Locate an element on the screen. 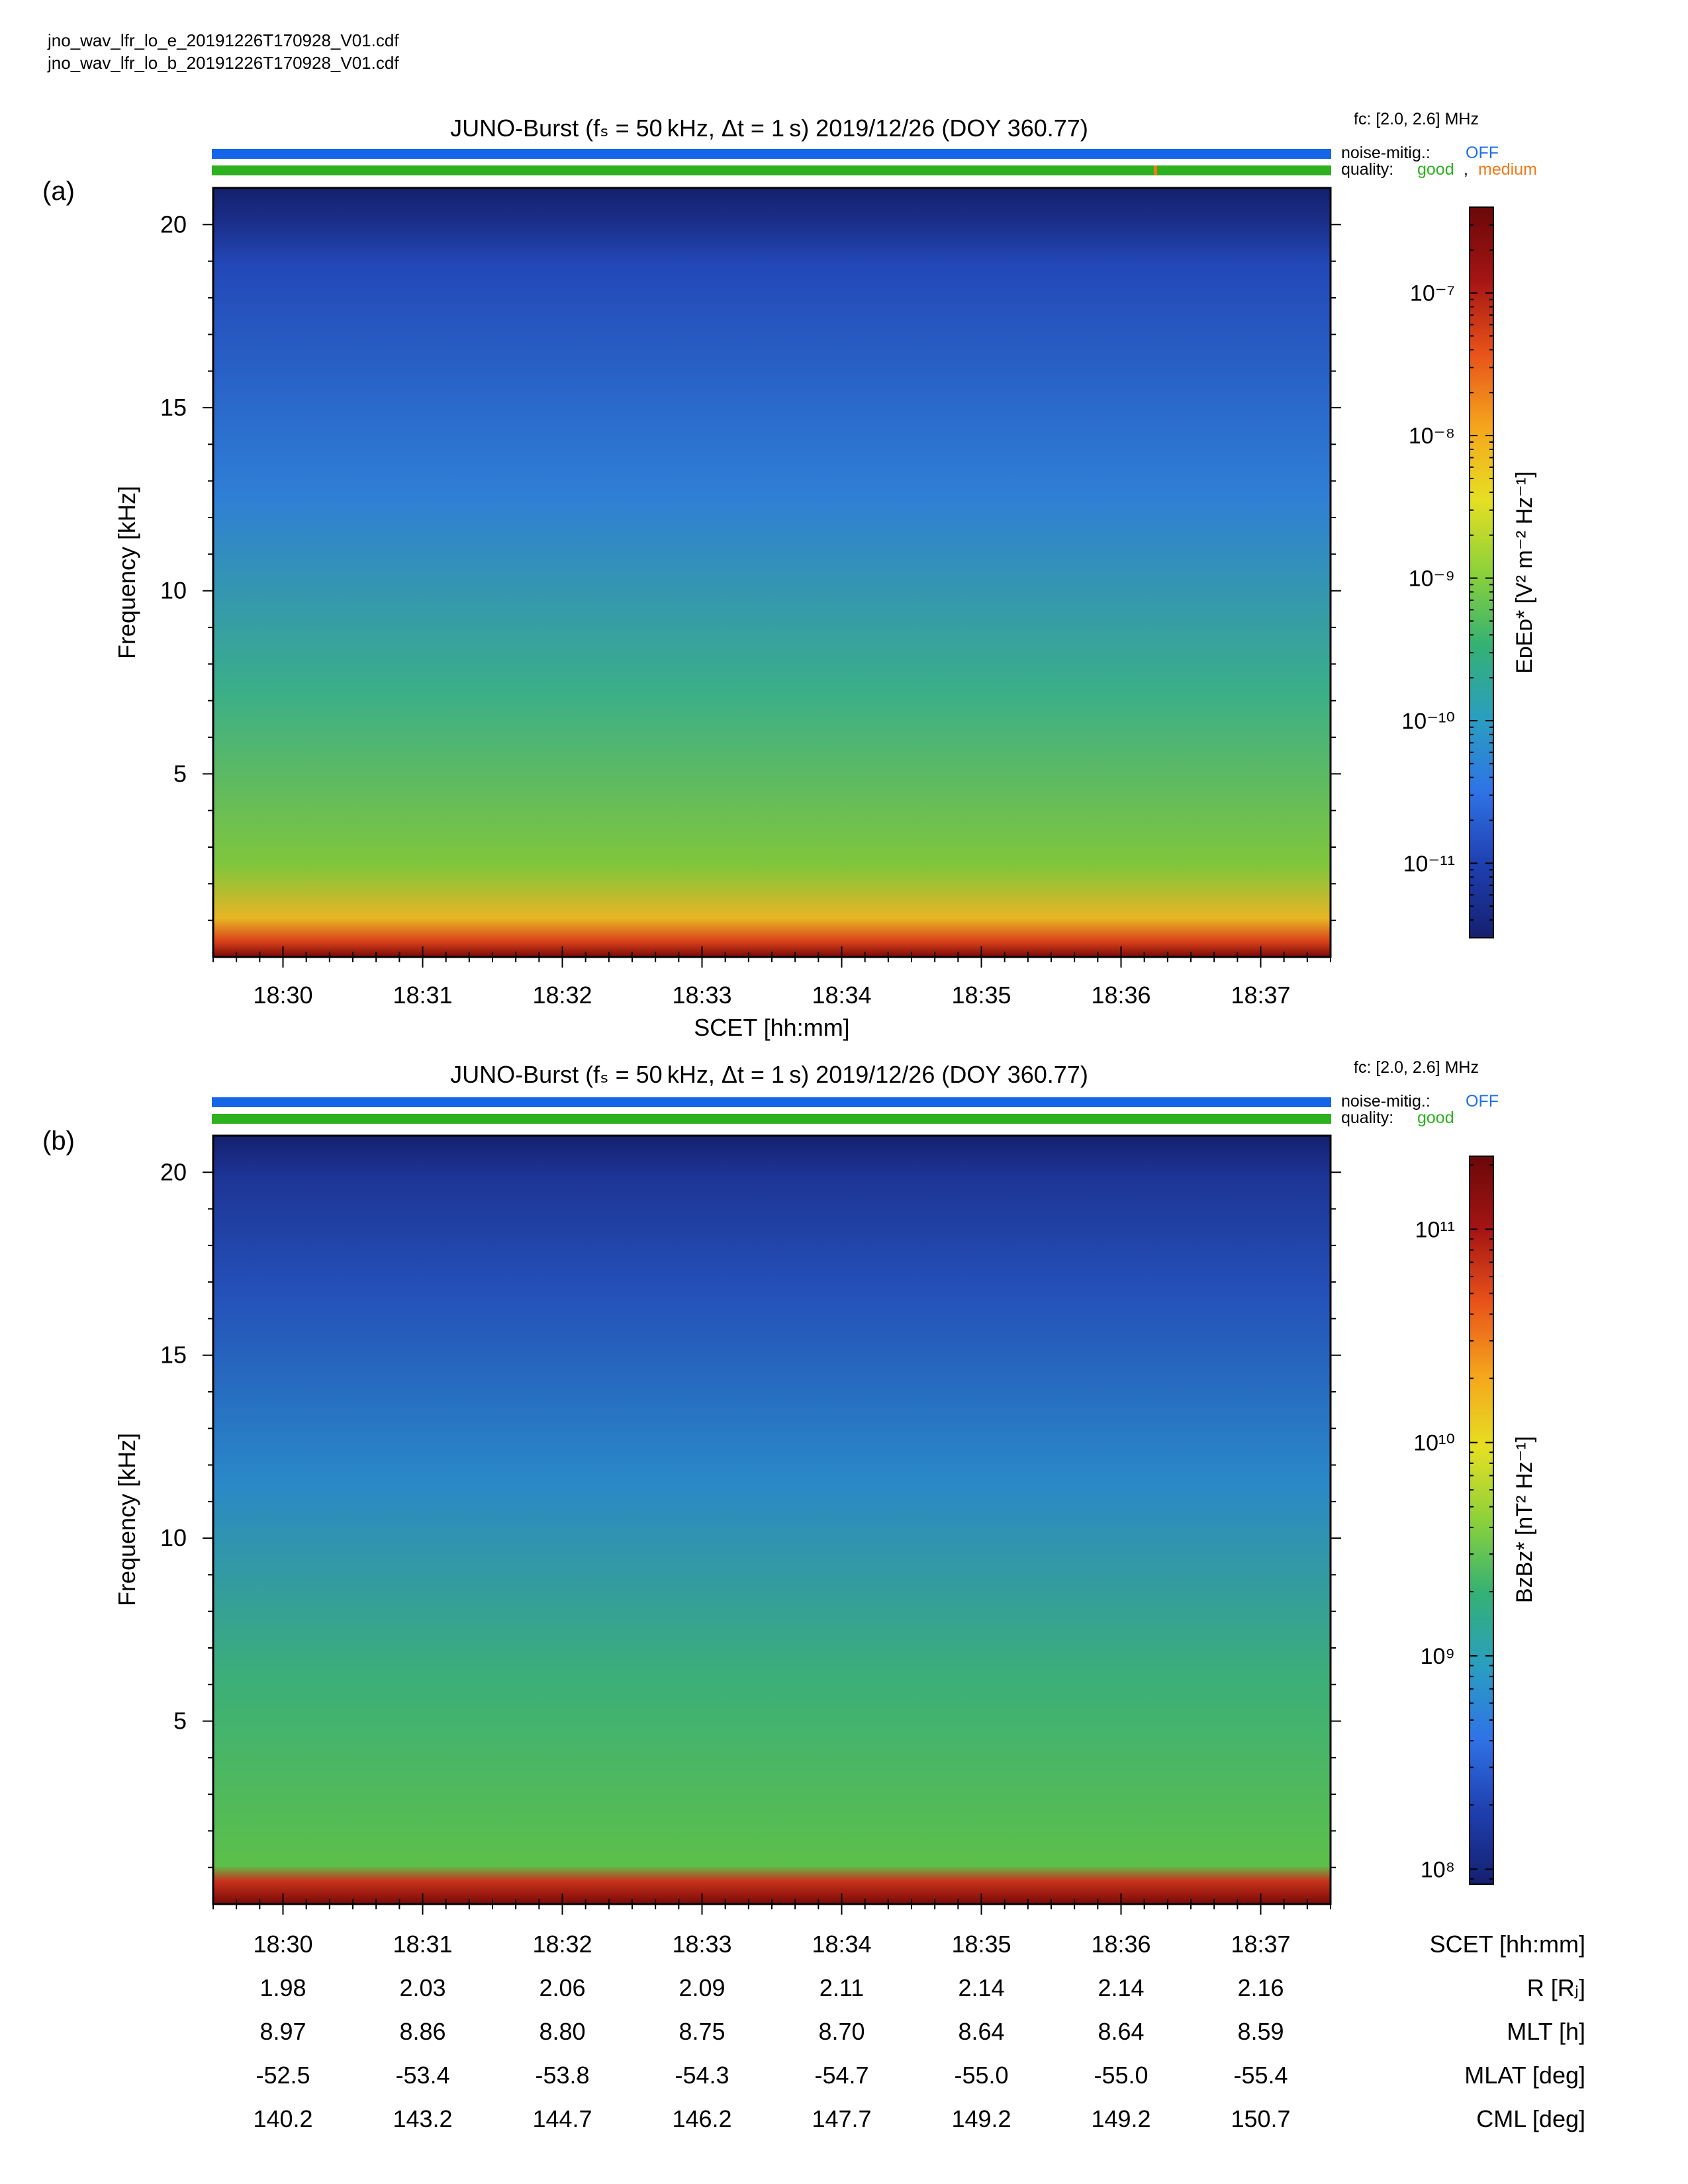 Image resolution: width=1688 pixels, height=2184 pixels. panel-b-colorbar-ticks: 10⁸ 10⁹ 10¹⁰ 10¹¹ is located at coordinates (1453, 1523).